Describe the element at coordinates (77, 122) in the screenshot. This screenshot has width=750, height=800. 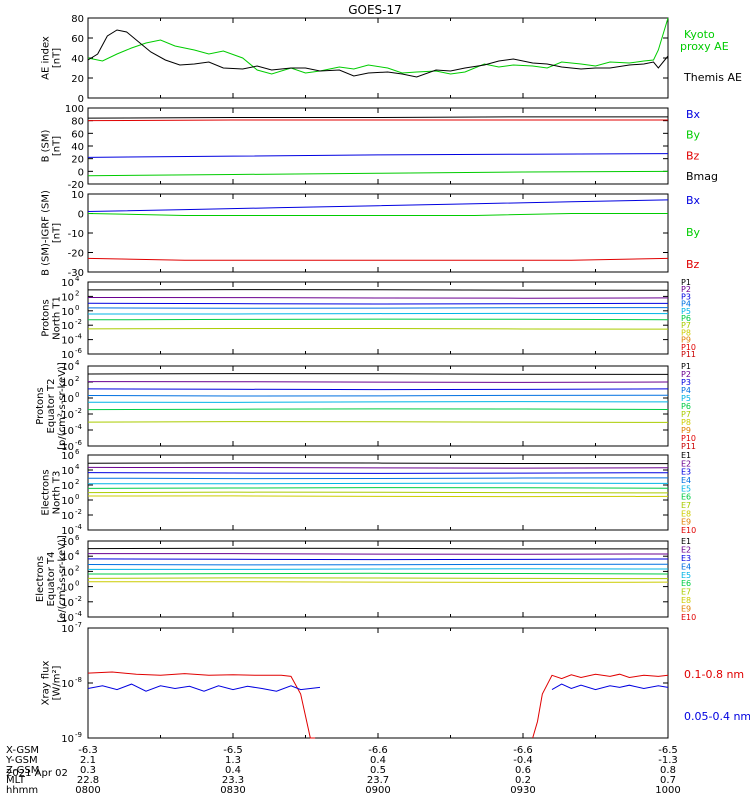
I see `y-tick-label-1-5: 80` at that location.